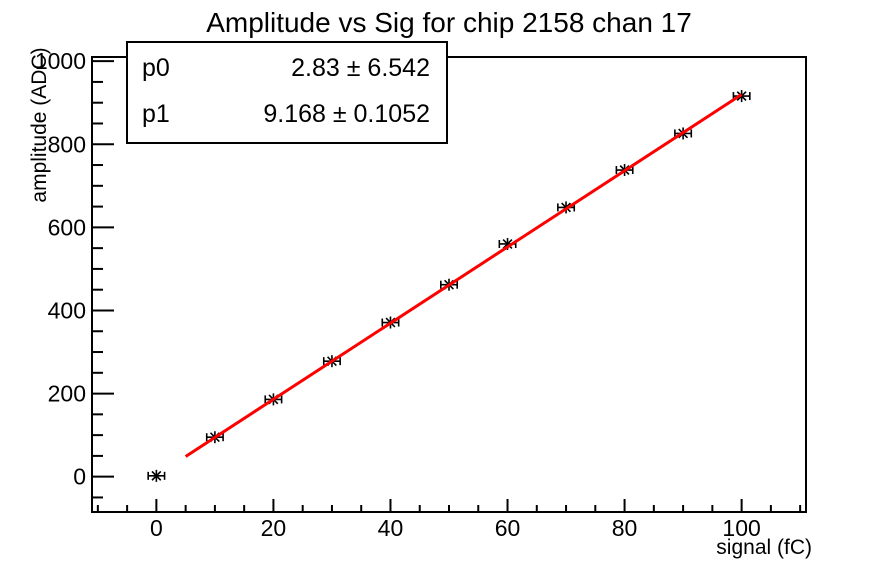 The width and height of the screenshot is (896, 572). What do you see at coordinates (39, 125) in the screenshot?
I see `y-axis-title: amplitude (ADC)` at bounding box center [39, 125].